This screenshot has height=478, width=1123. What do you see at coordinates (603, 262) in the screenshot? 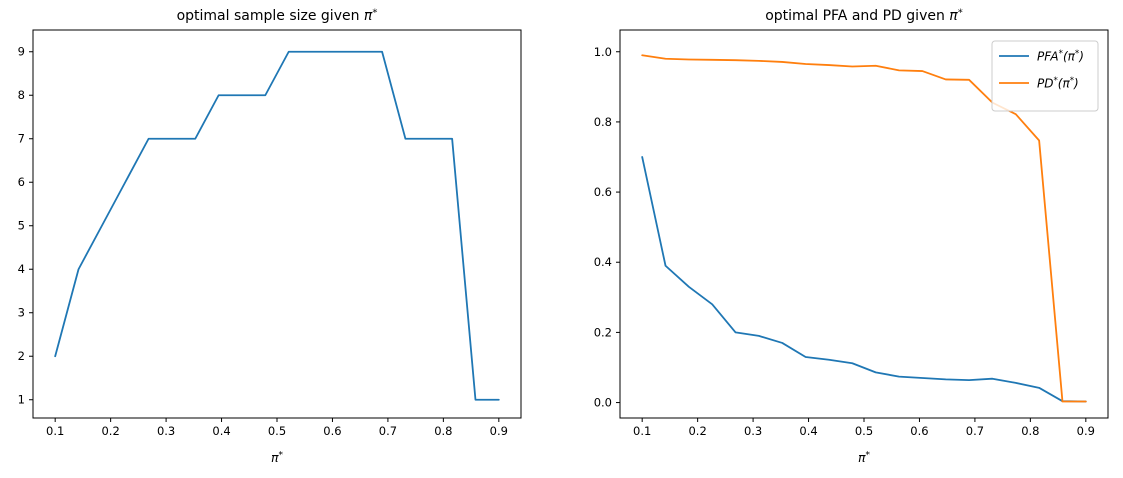
I see `y-tick-label: 0.4` at bounding box center [603, 262].